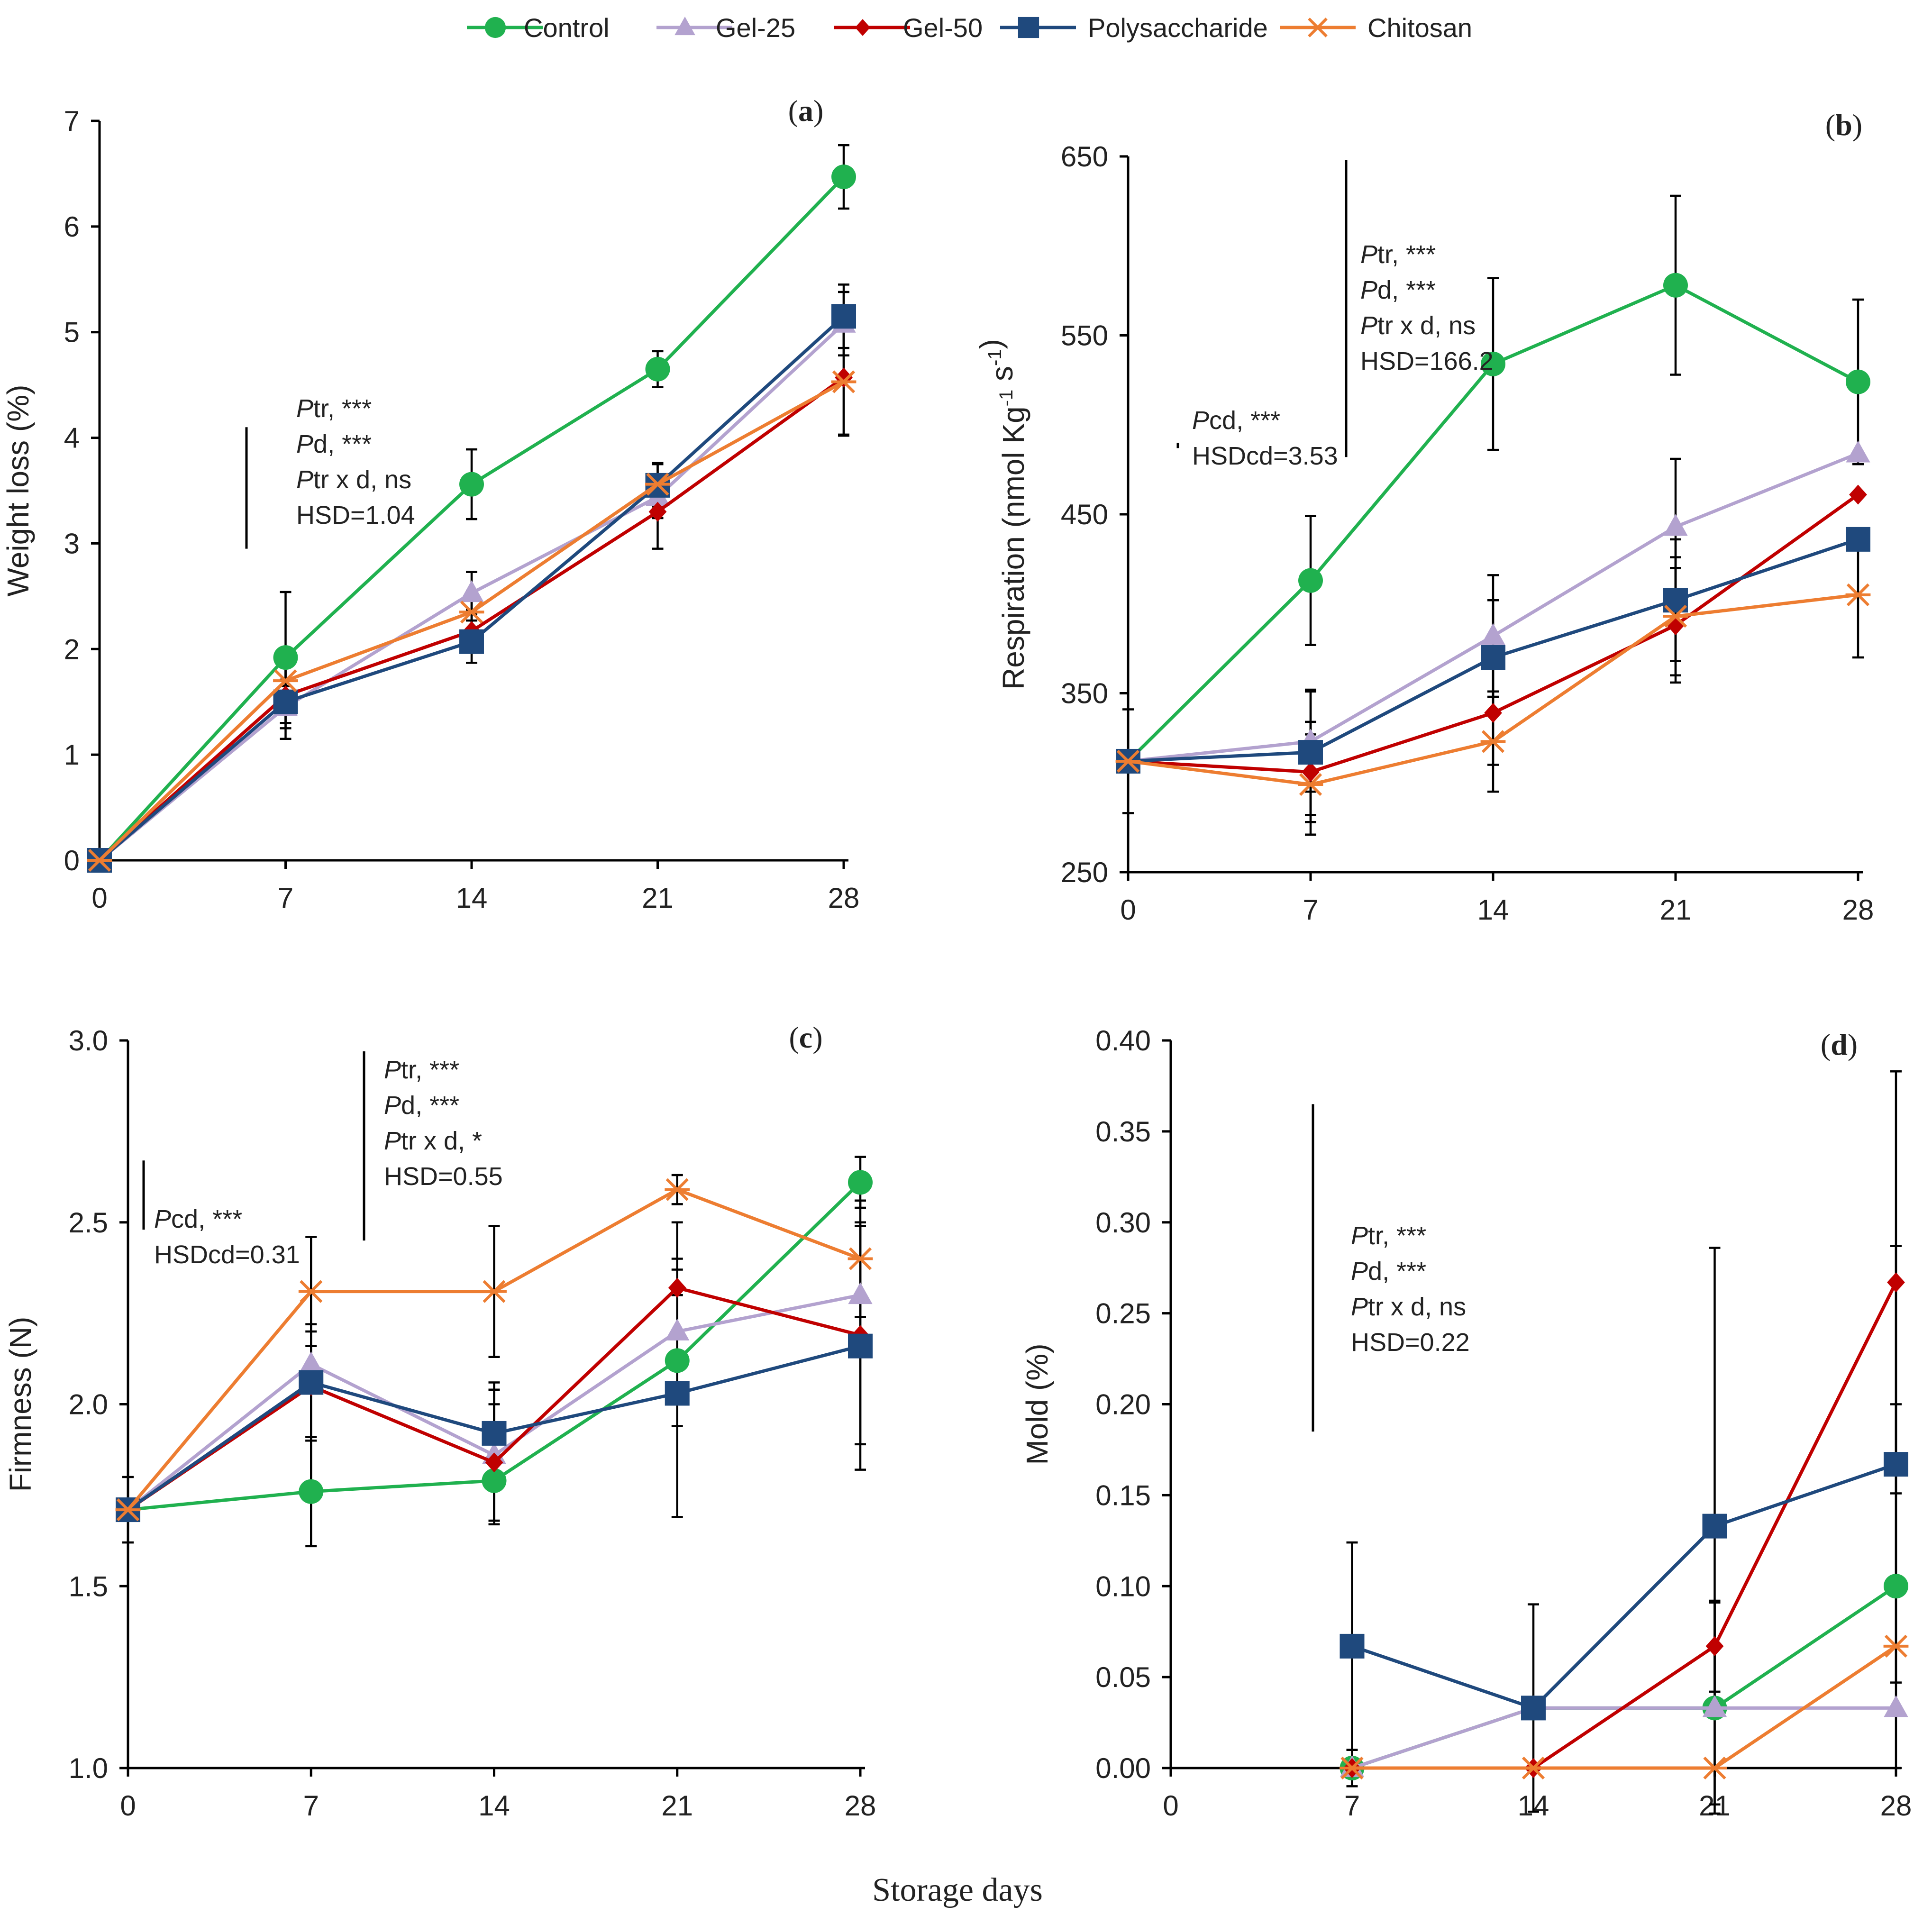  Describe the element at coordinates (1084, 336) in the screenshot. I see `y-tick-label: 550` at that location.